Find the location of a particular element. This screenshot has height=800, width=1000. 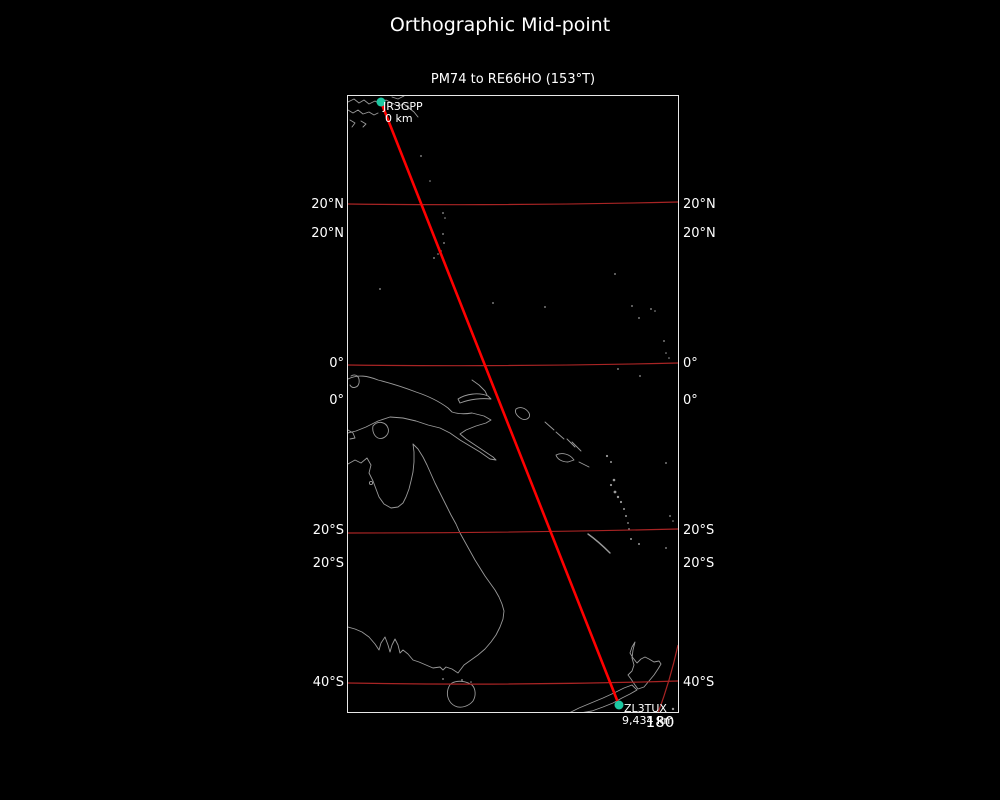

origin-marker-dot is located at coordinates (381, 102).